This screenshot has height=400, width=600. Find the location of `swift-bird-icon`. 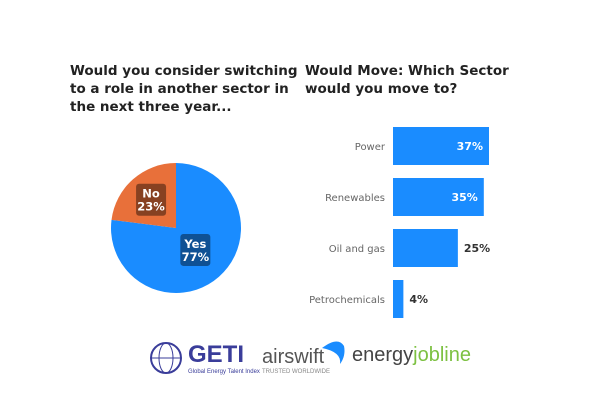

swift-bird-icon is located at coordinates (333, 352).